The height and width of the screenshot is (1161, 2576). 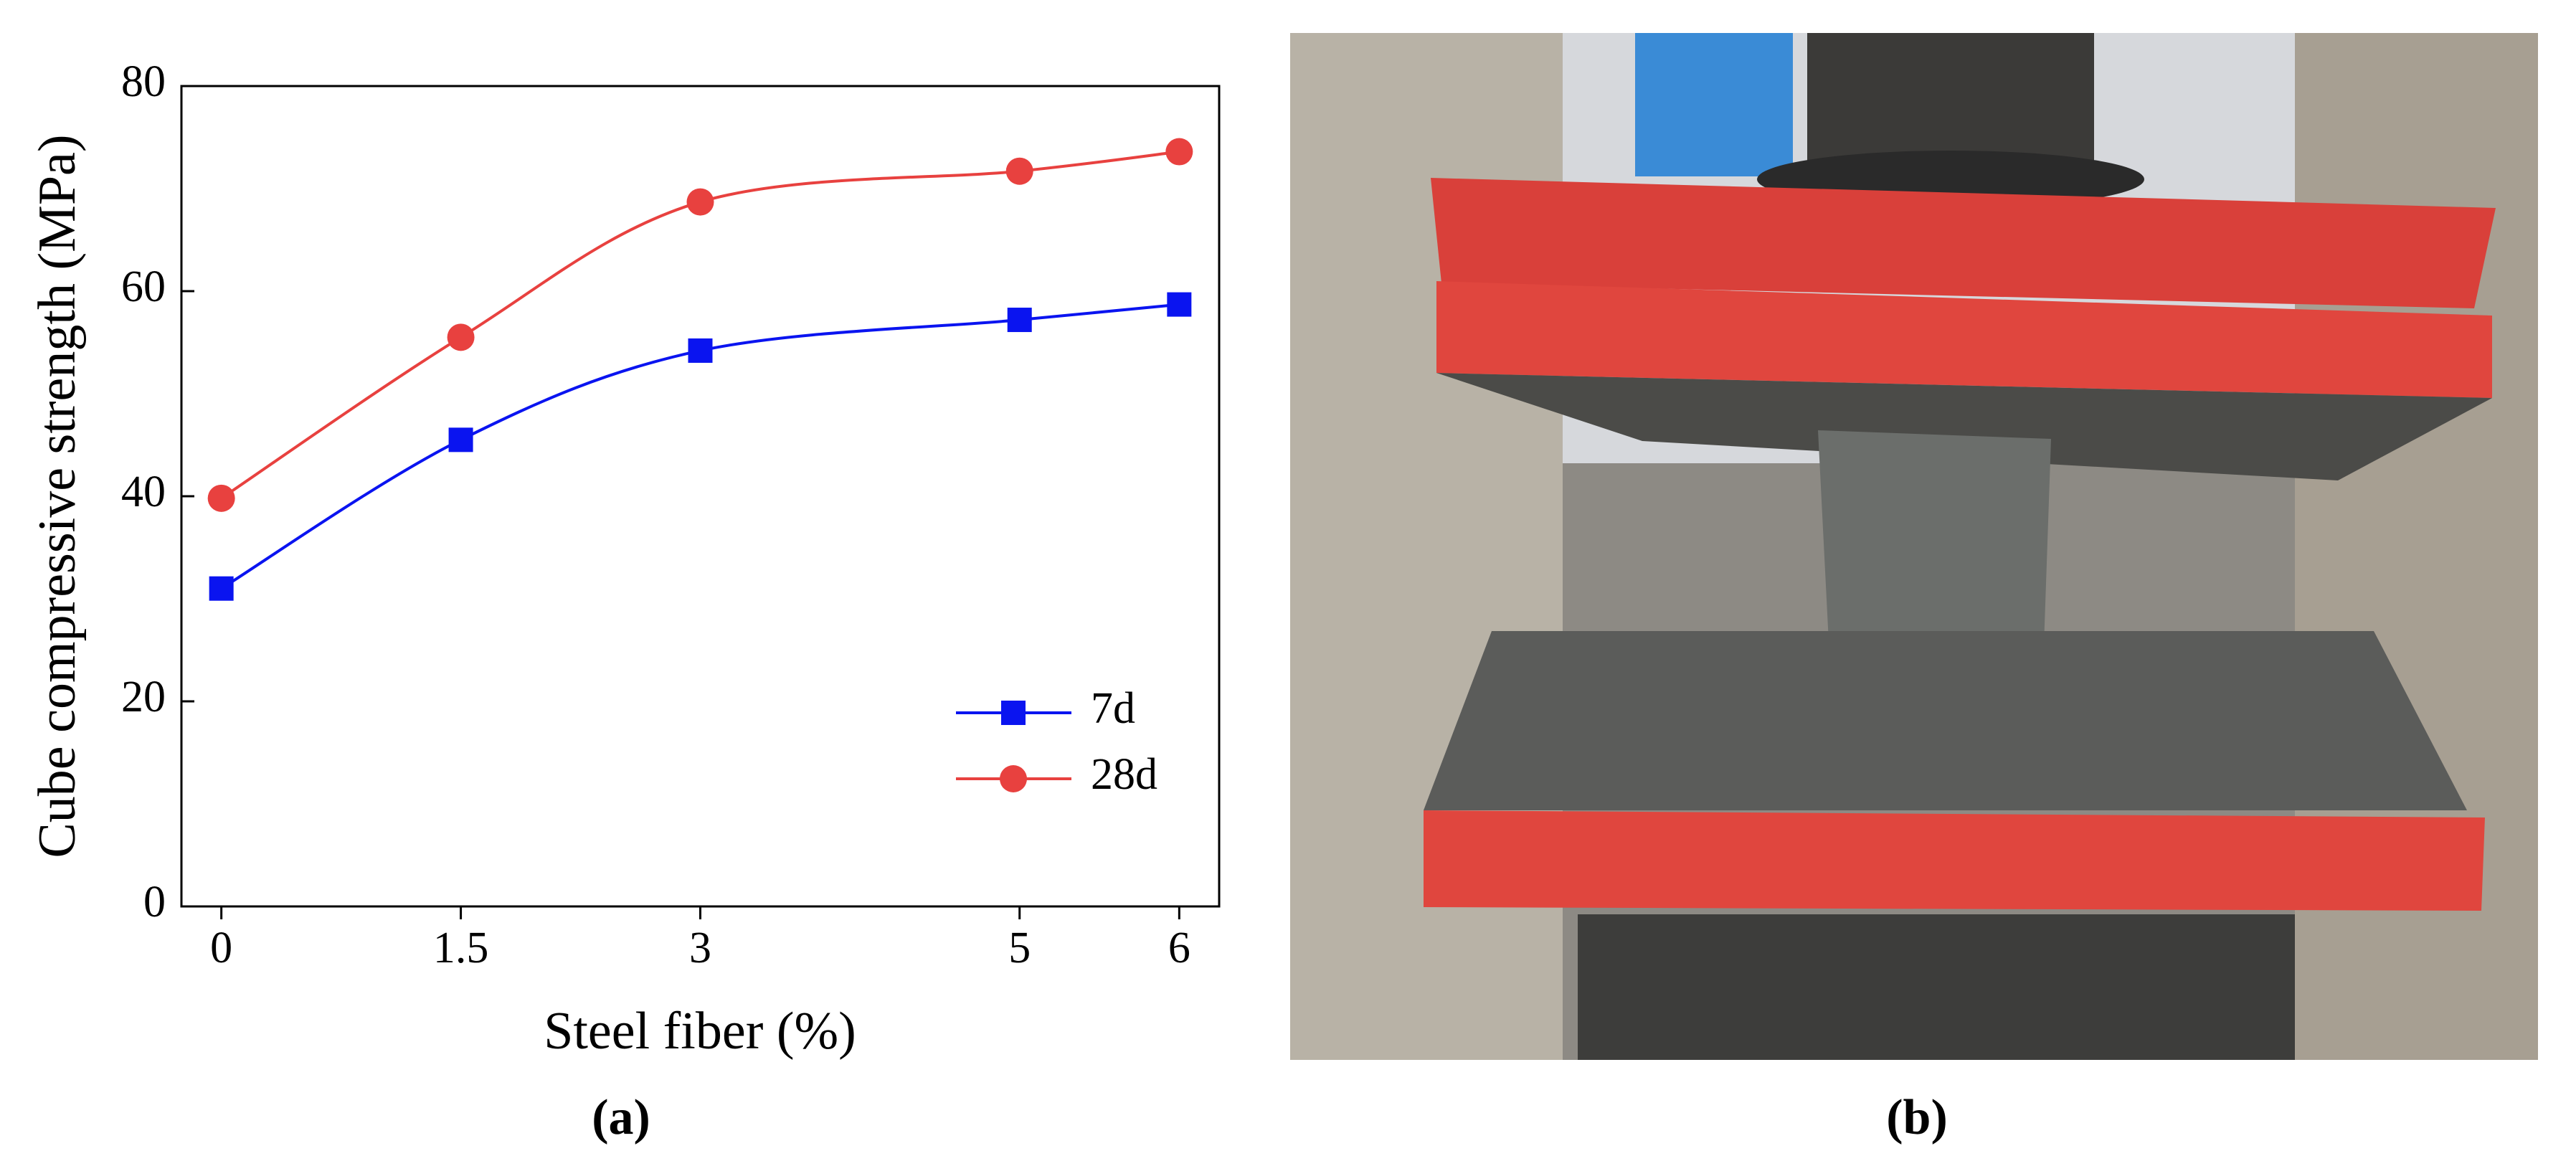 What do you see at coordinates (143, 697) in the screenshot?
I see `y-tick-label: 20` at bounding box center [143, 697].